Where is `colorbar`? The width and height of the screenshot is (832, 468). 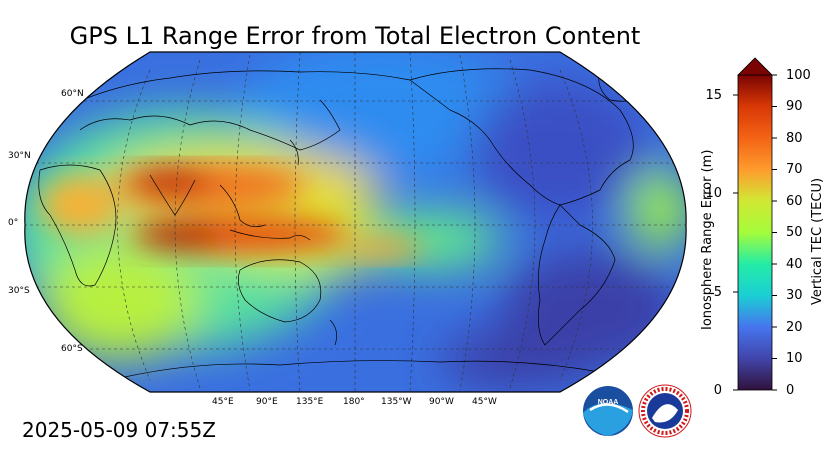
colorbar is located at coordinates (755, 224).